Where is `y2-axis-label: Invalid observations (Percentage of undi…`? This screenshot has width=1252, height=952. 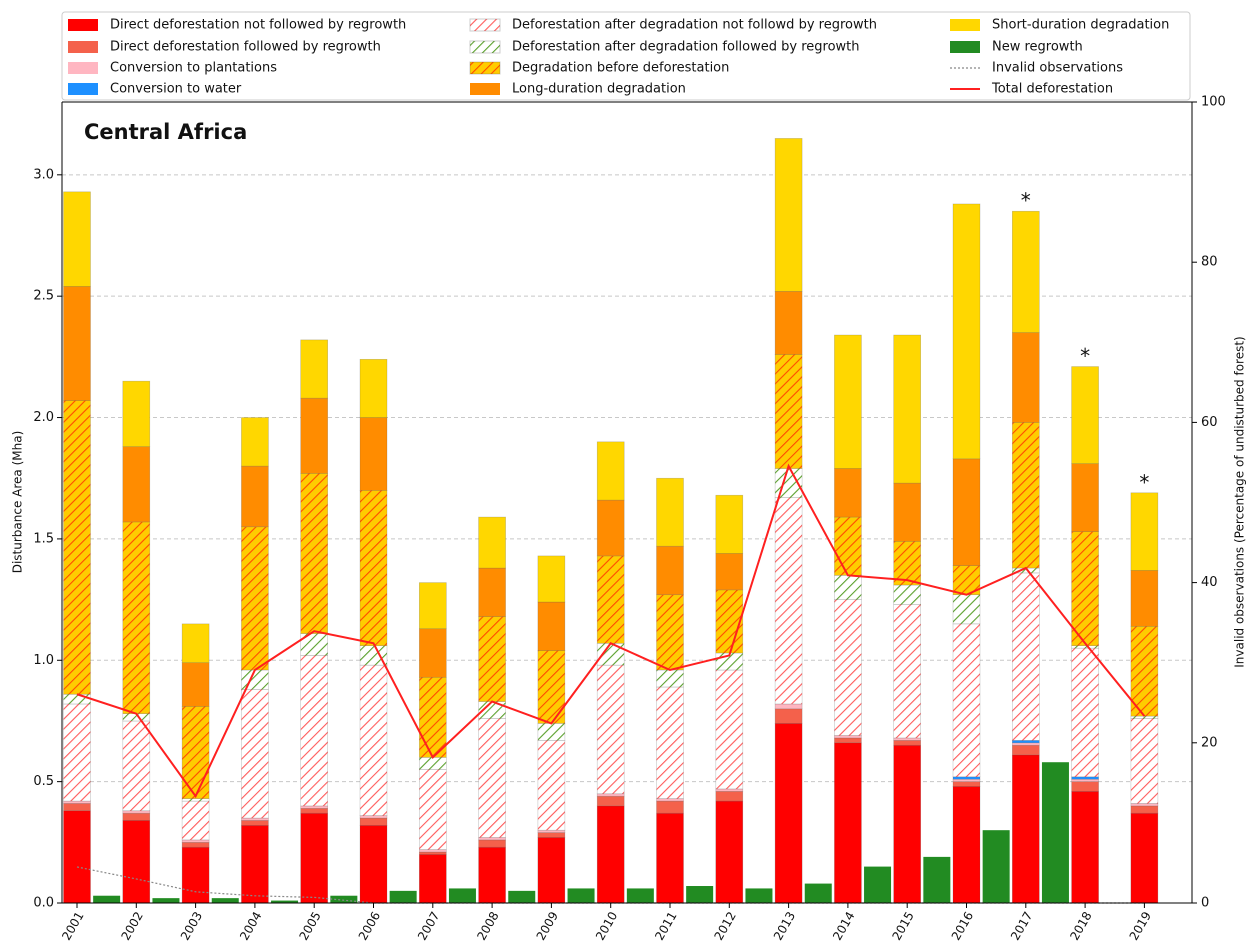 y2-axis-label: Invalid observations (Percentage of undi… is located at coordinates (1240, 501).